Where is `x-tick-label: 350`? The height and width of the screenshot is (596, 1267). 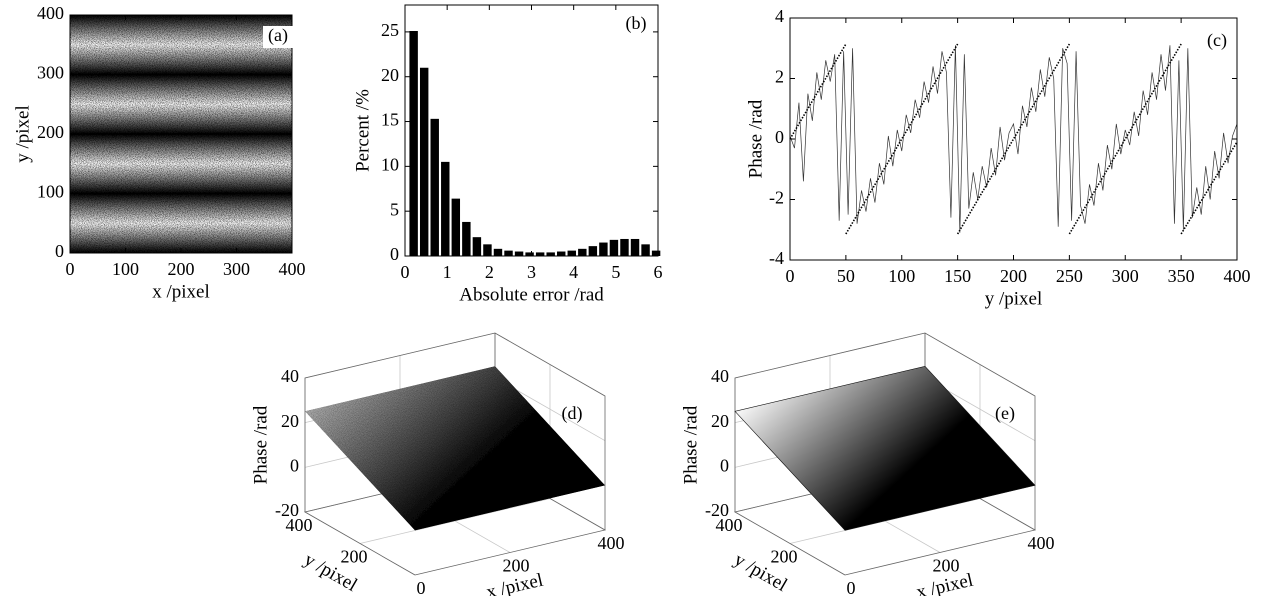
x-tick-label: 350 is located at coordinates (1181, 276).